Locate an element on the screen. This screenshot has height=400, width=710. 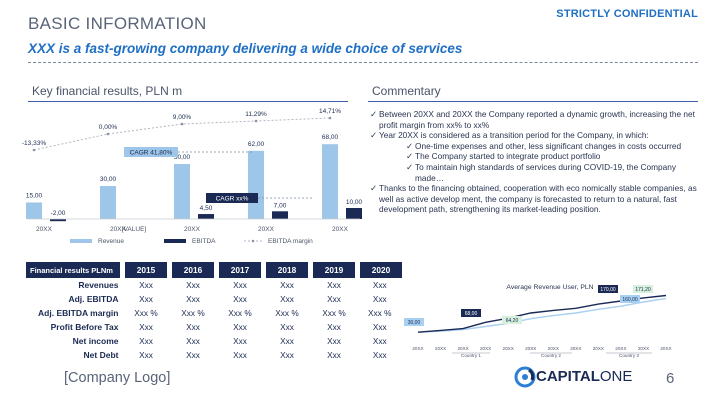
table-row: Profit Before Tax Xxx Xxx Xxx Xxx Xxx Xxx is located at coordinates (214, 327).